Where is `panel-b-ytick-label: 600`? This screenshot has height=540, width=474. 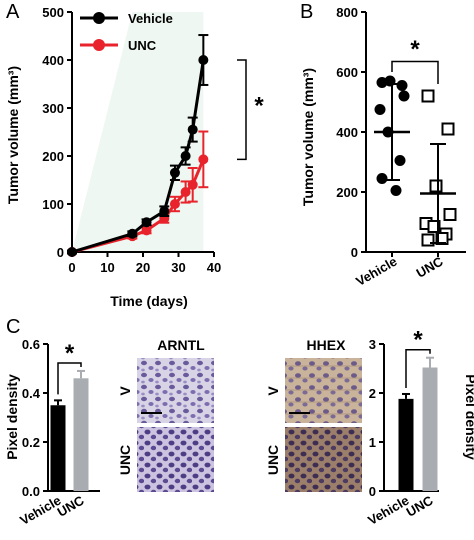 panel-b-ytick-label: 600 is located at coordinates (347, 72).